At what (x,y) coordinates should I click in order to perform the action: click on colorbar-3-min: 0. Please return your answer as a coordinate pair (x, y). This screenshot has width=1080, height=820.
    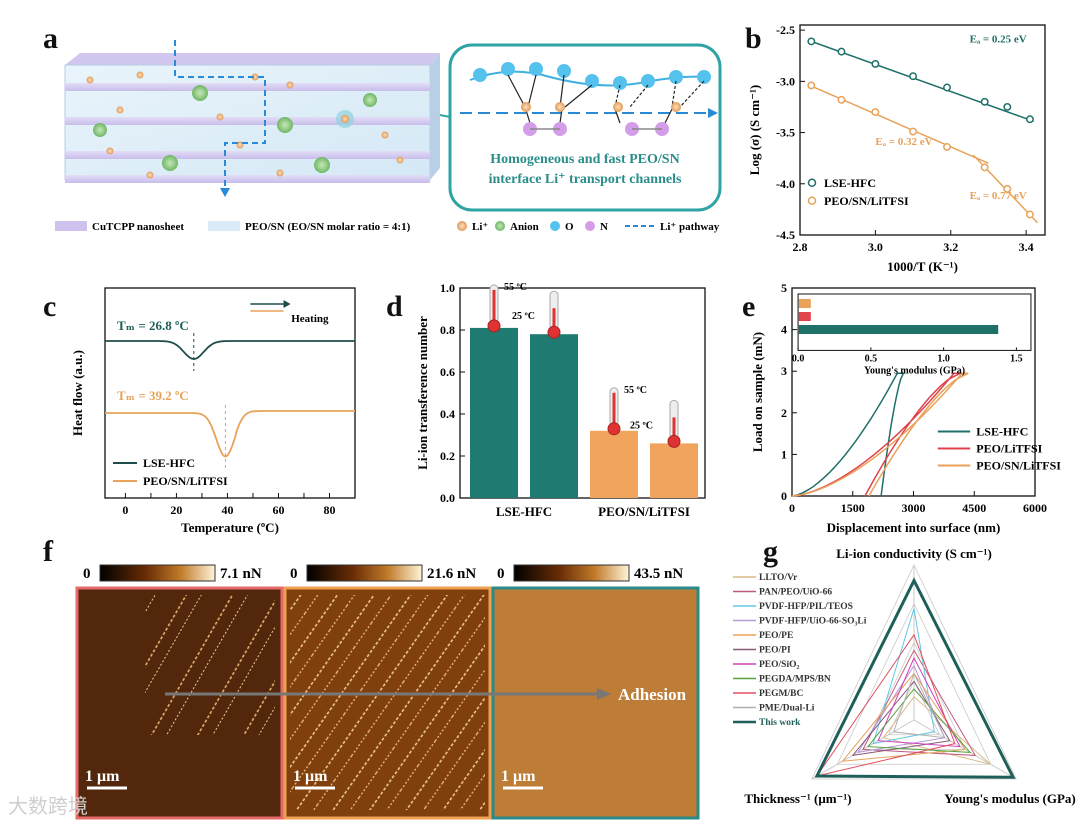
    Looking at the image, I should click on (501, 574).